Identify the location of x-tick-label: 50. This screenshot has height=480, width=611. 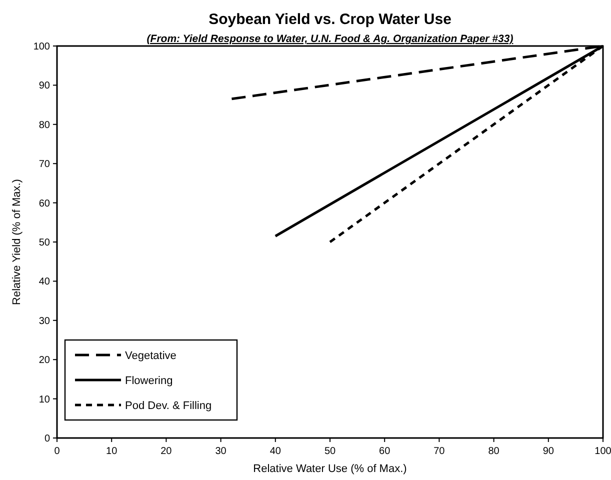
(330, 451).